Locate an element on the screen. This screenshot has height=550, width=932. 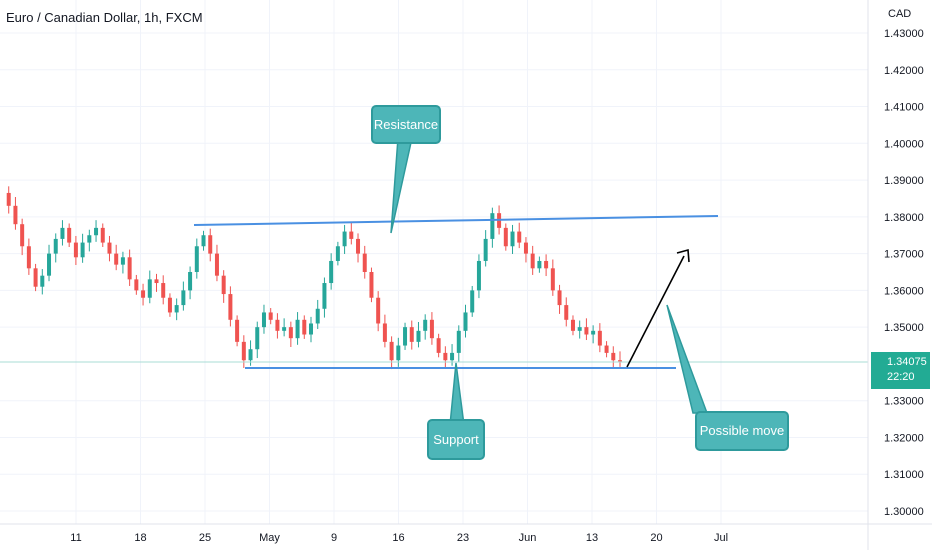
time-tick-label: 11 is located at coordinates (75, 538).